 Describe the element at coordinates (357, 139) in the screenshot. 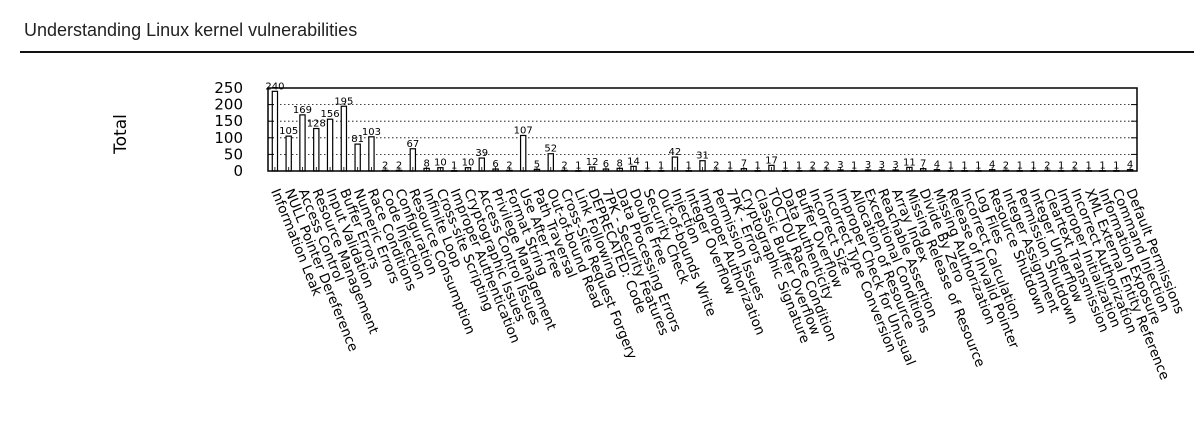

I see `bar-value-label: 81` at that location.